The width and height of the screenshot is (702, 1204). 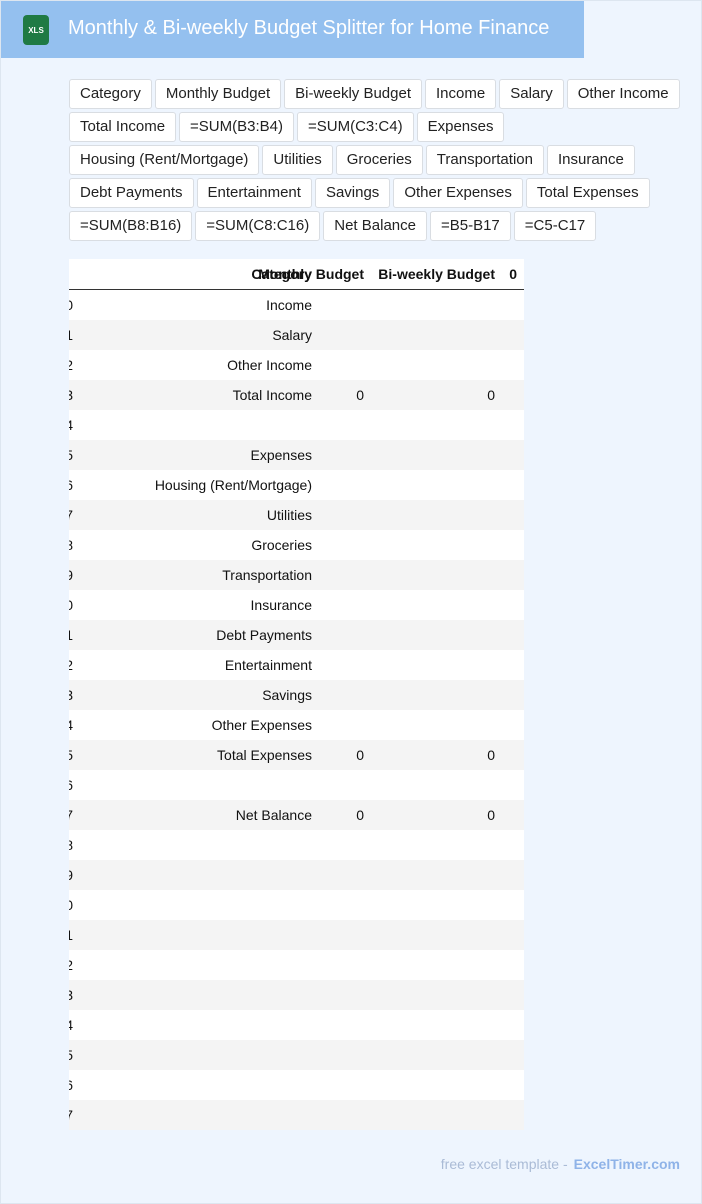 I want to click on table-row: 1 Salary, so click(x=296, y=335).